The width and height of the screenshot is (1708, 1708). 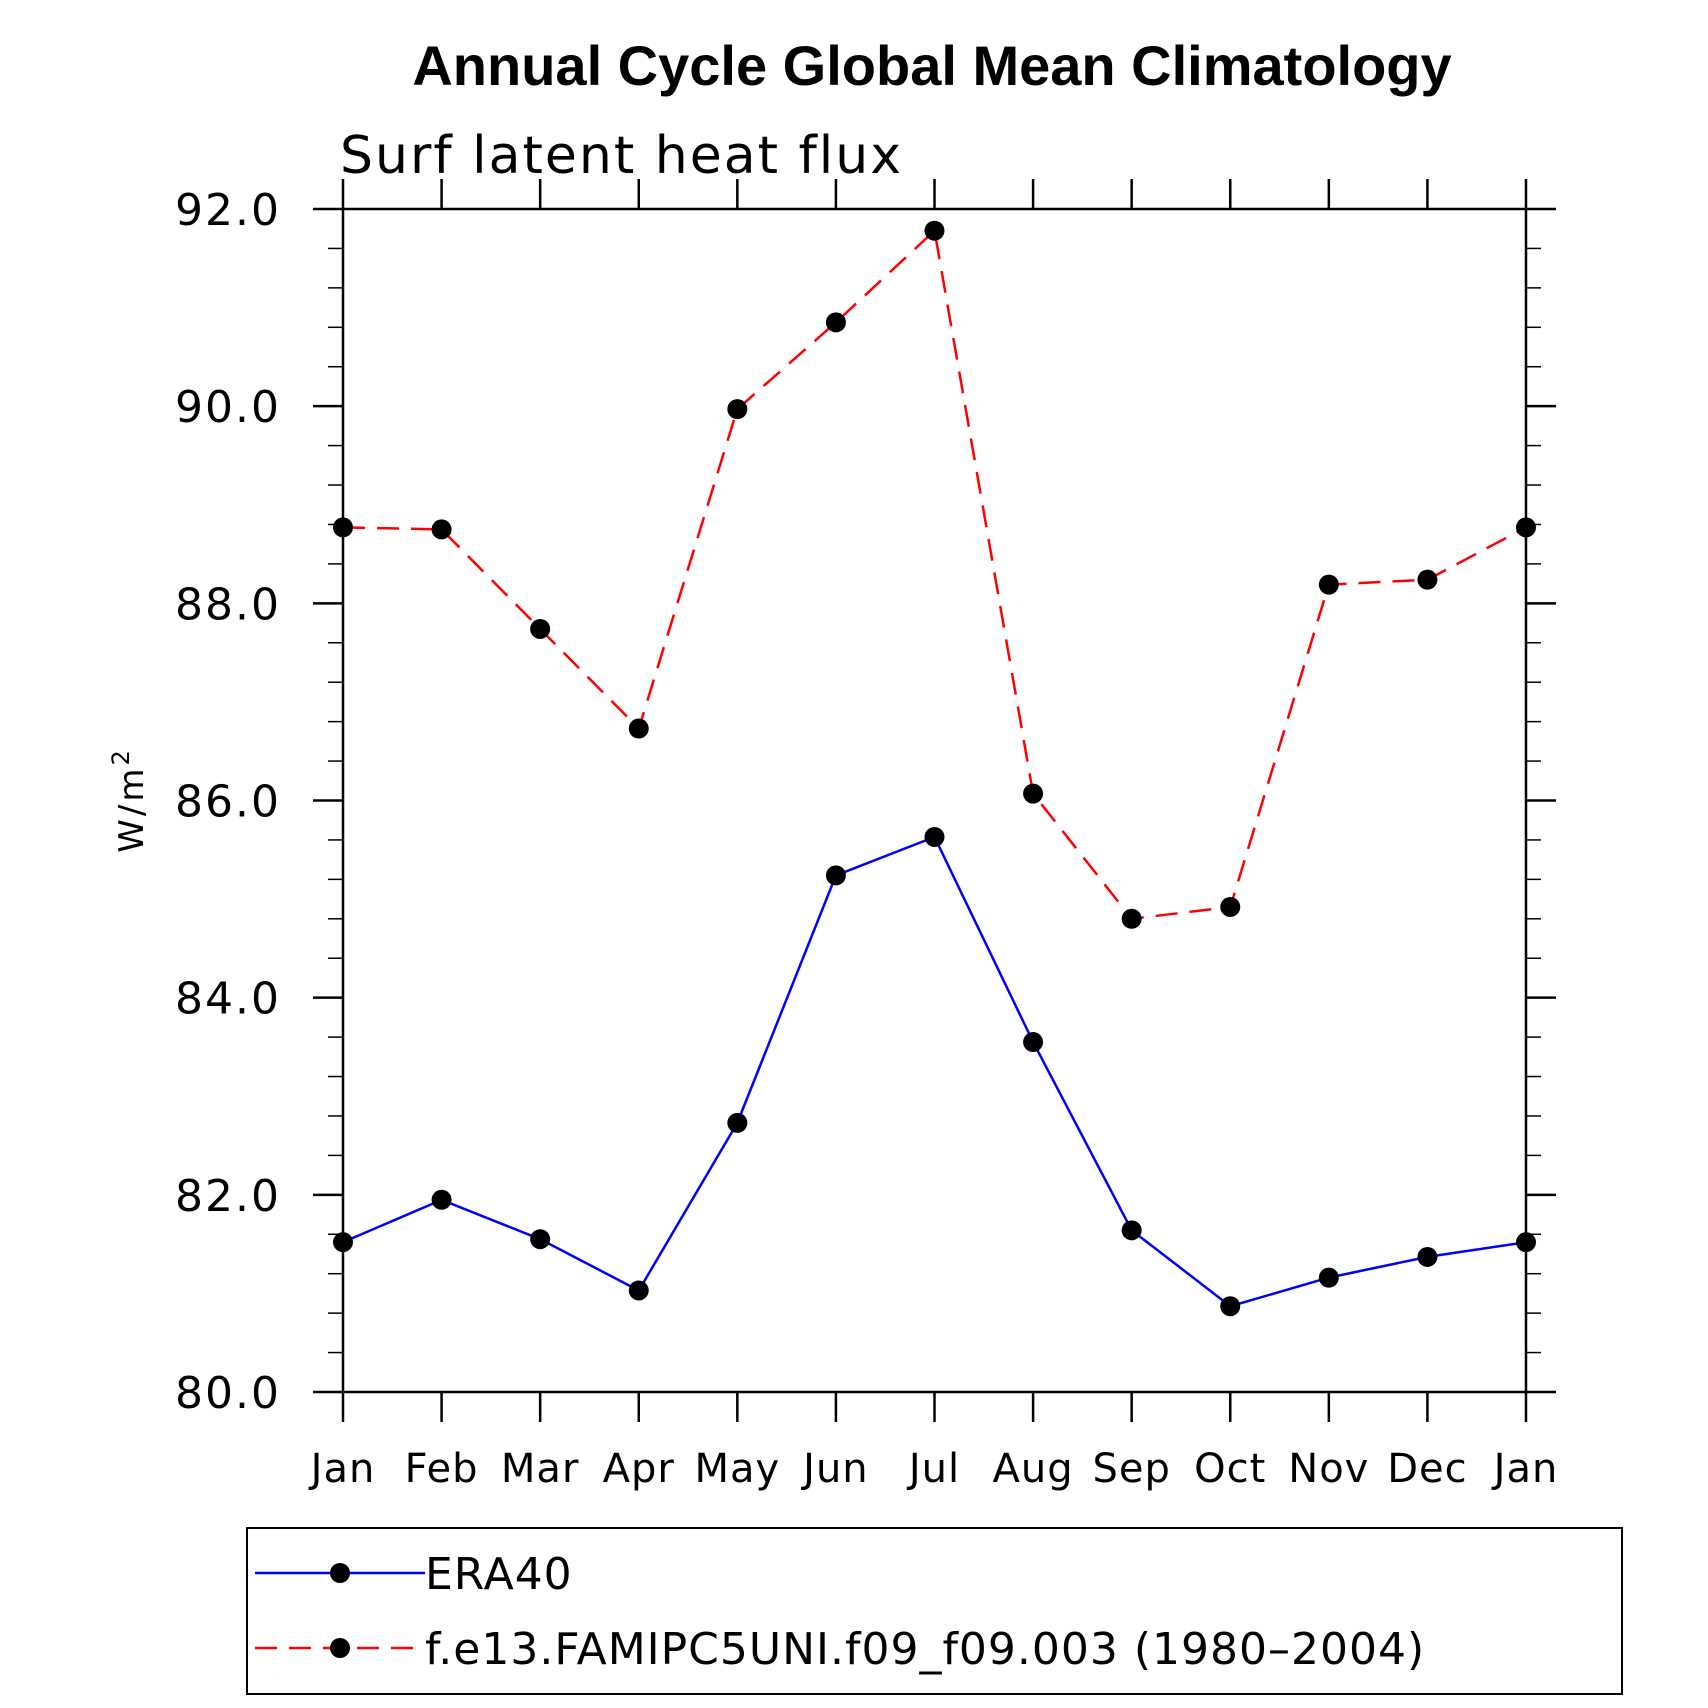 I want to click on y-tick-label: 84.0, so click(x=228, y=999).